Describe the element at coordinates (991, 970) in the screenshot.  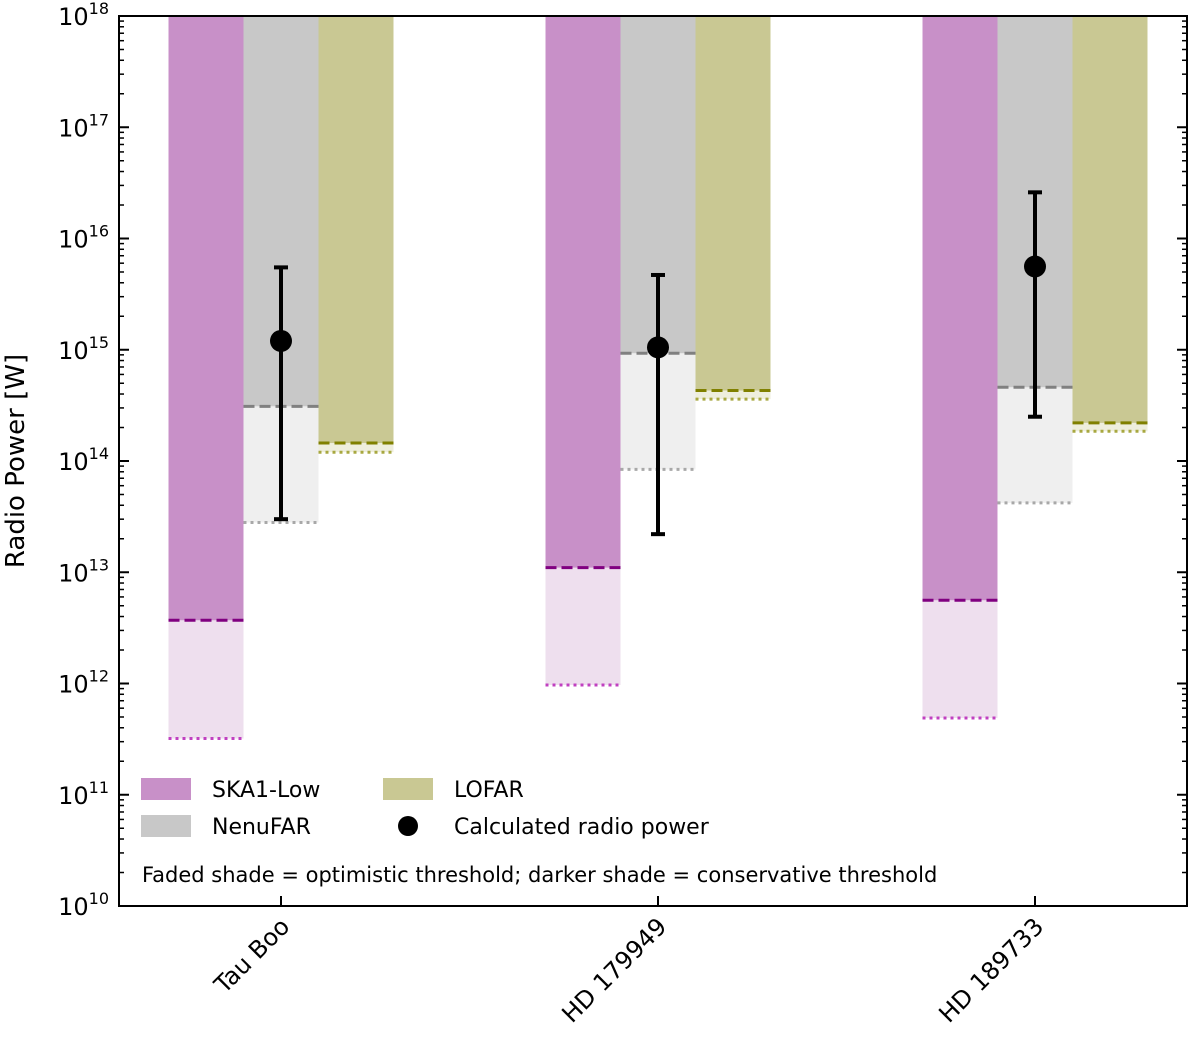
I see `x-tick-label-2: HD 189733` at that location.